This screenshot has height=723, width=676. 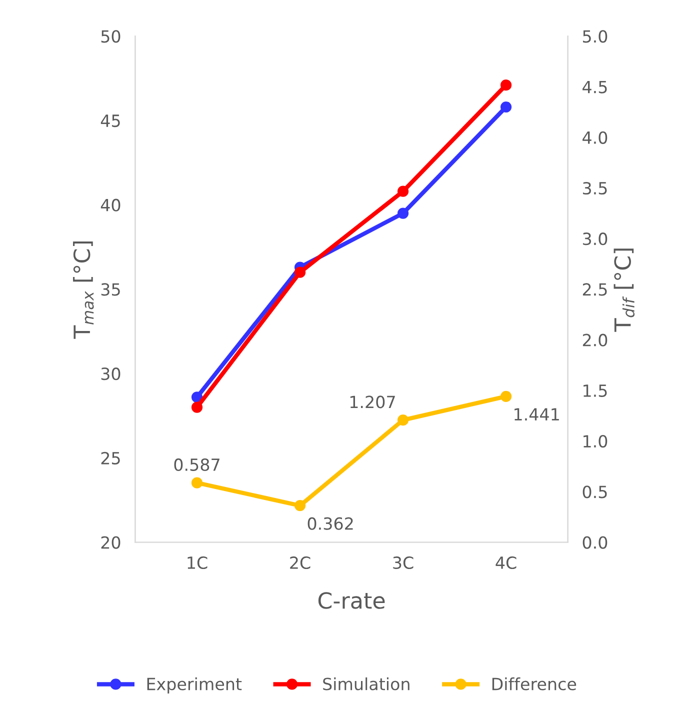 What do you see at coordinates (595, 188) in the screenshot?
I see `y2-tick-label: 3.5` at bounding box center [595, 188].